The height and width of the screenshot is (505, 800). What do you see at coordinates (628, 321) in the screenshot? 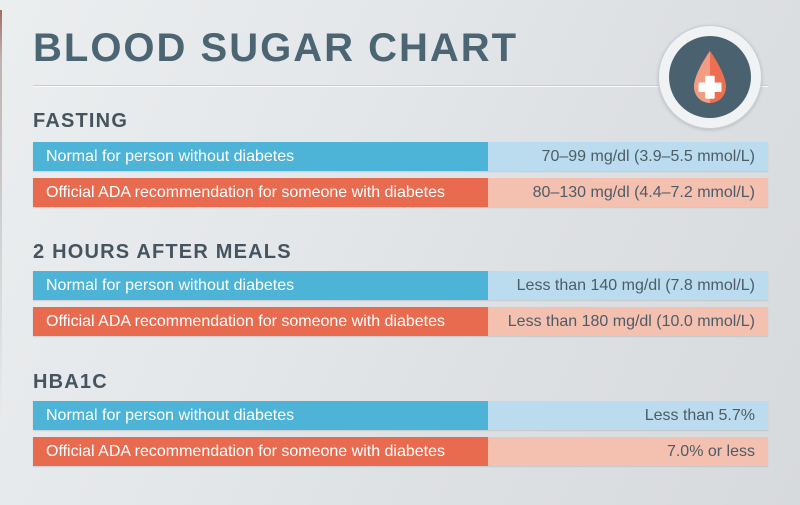
I see `row-value: Less than 180 mg/dl (10.0 mmol/L)` at bounding box center [628, 321].